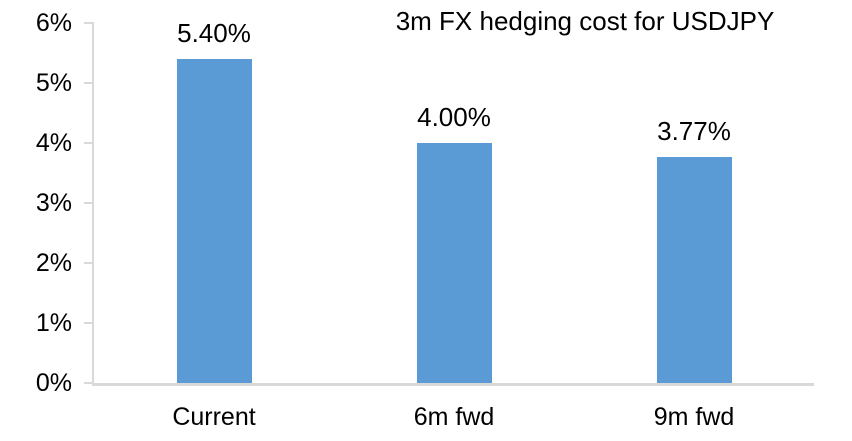 The image size is (852, 441). What do you see at coordinates (53, 23) in the screenshot?
I see `y-tick-label: 6%` at bounding box center [53, 23].